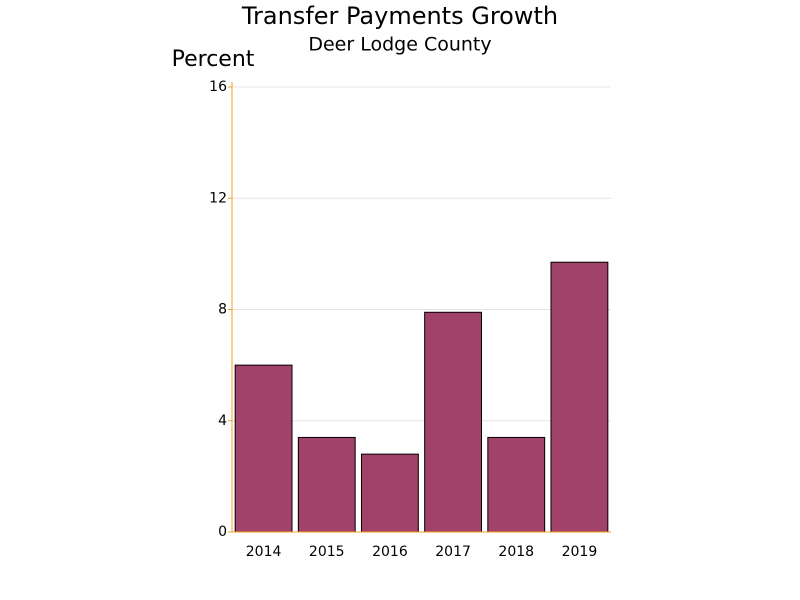 This screenshot has width=800, height=600. I want to click on x-tick-label: 2019, so click(580, 552).